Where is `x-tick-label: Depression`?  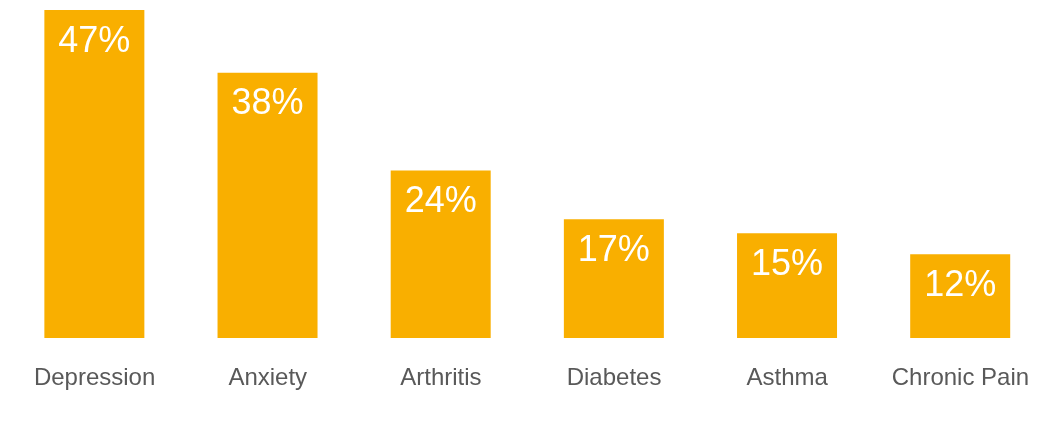
x-tick-label: Depression is located at coordinates (94, 377).